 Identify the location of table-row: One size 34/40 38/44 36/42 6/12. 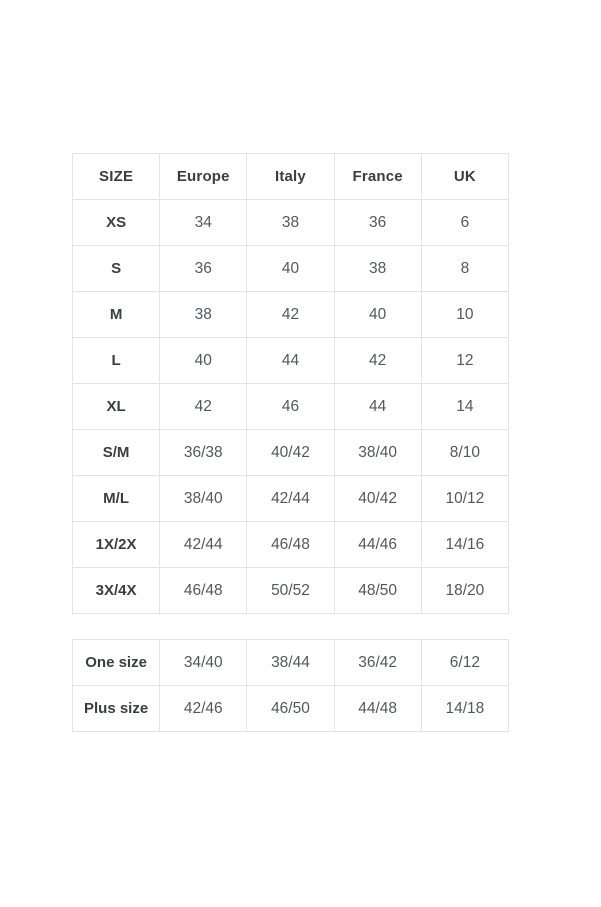
(290, 662).